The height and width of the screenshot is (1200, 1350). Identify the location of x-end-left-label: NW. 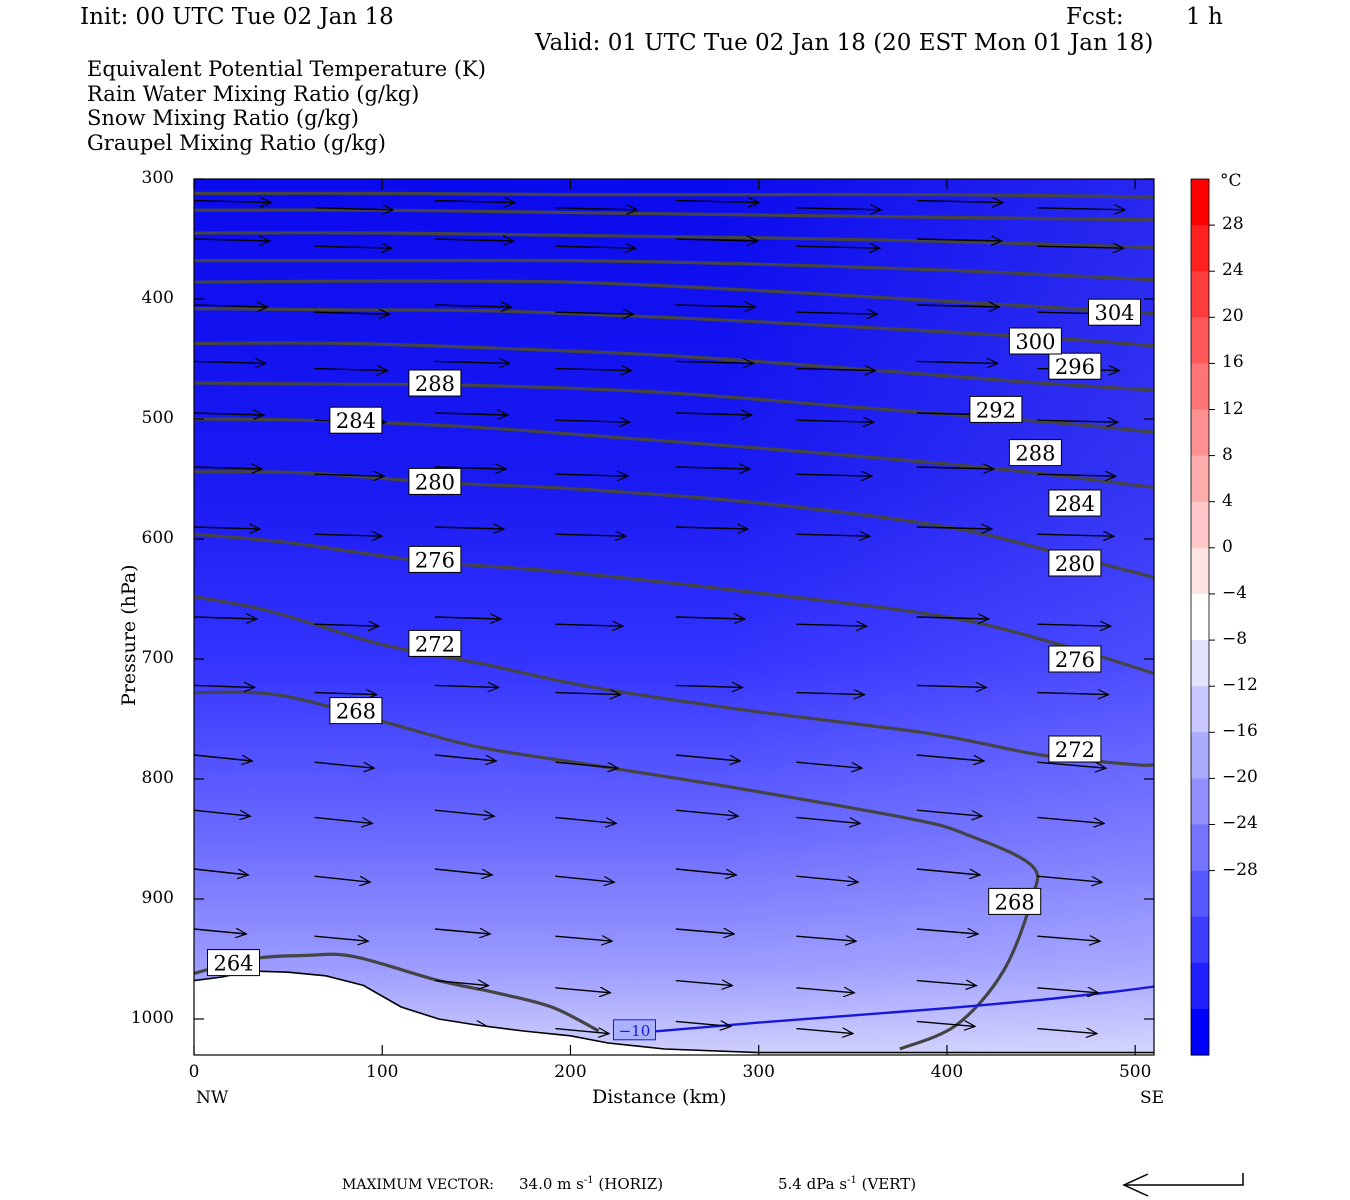
(212, 1098).